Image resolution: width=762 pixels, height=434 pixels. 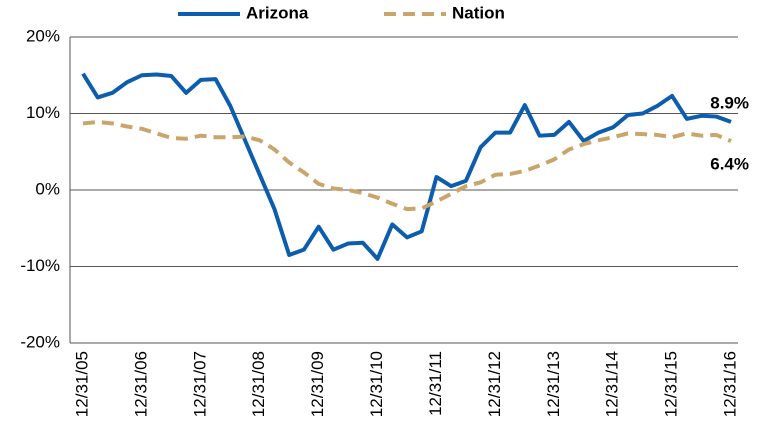 I want to click on x-tick-label: 12/31/14, so click(x=612, y=384).